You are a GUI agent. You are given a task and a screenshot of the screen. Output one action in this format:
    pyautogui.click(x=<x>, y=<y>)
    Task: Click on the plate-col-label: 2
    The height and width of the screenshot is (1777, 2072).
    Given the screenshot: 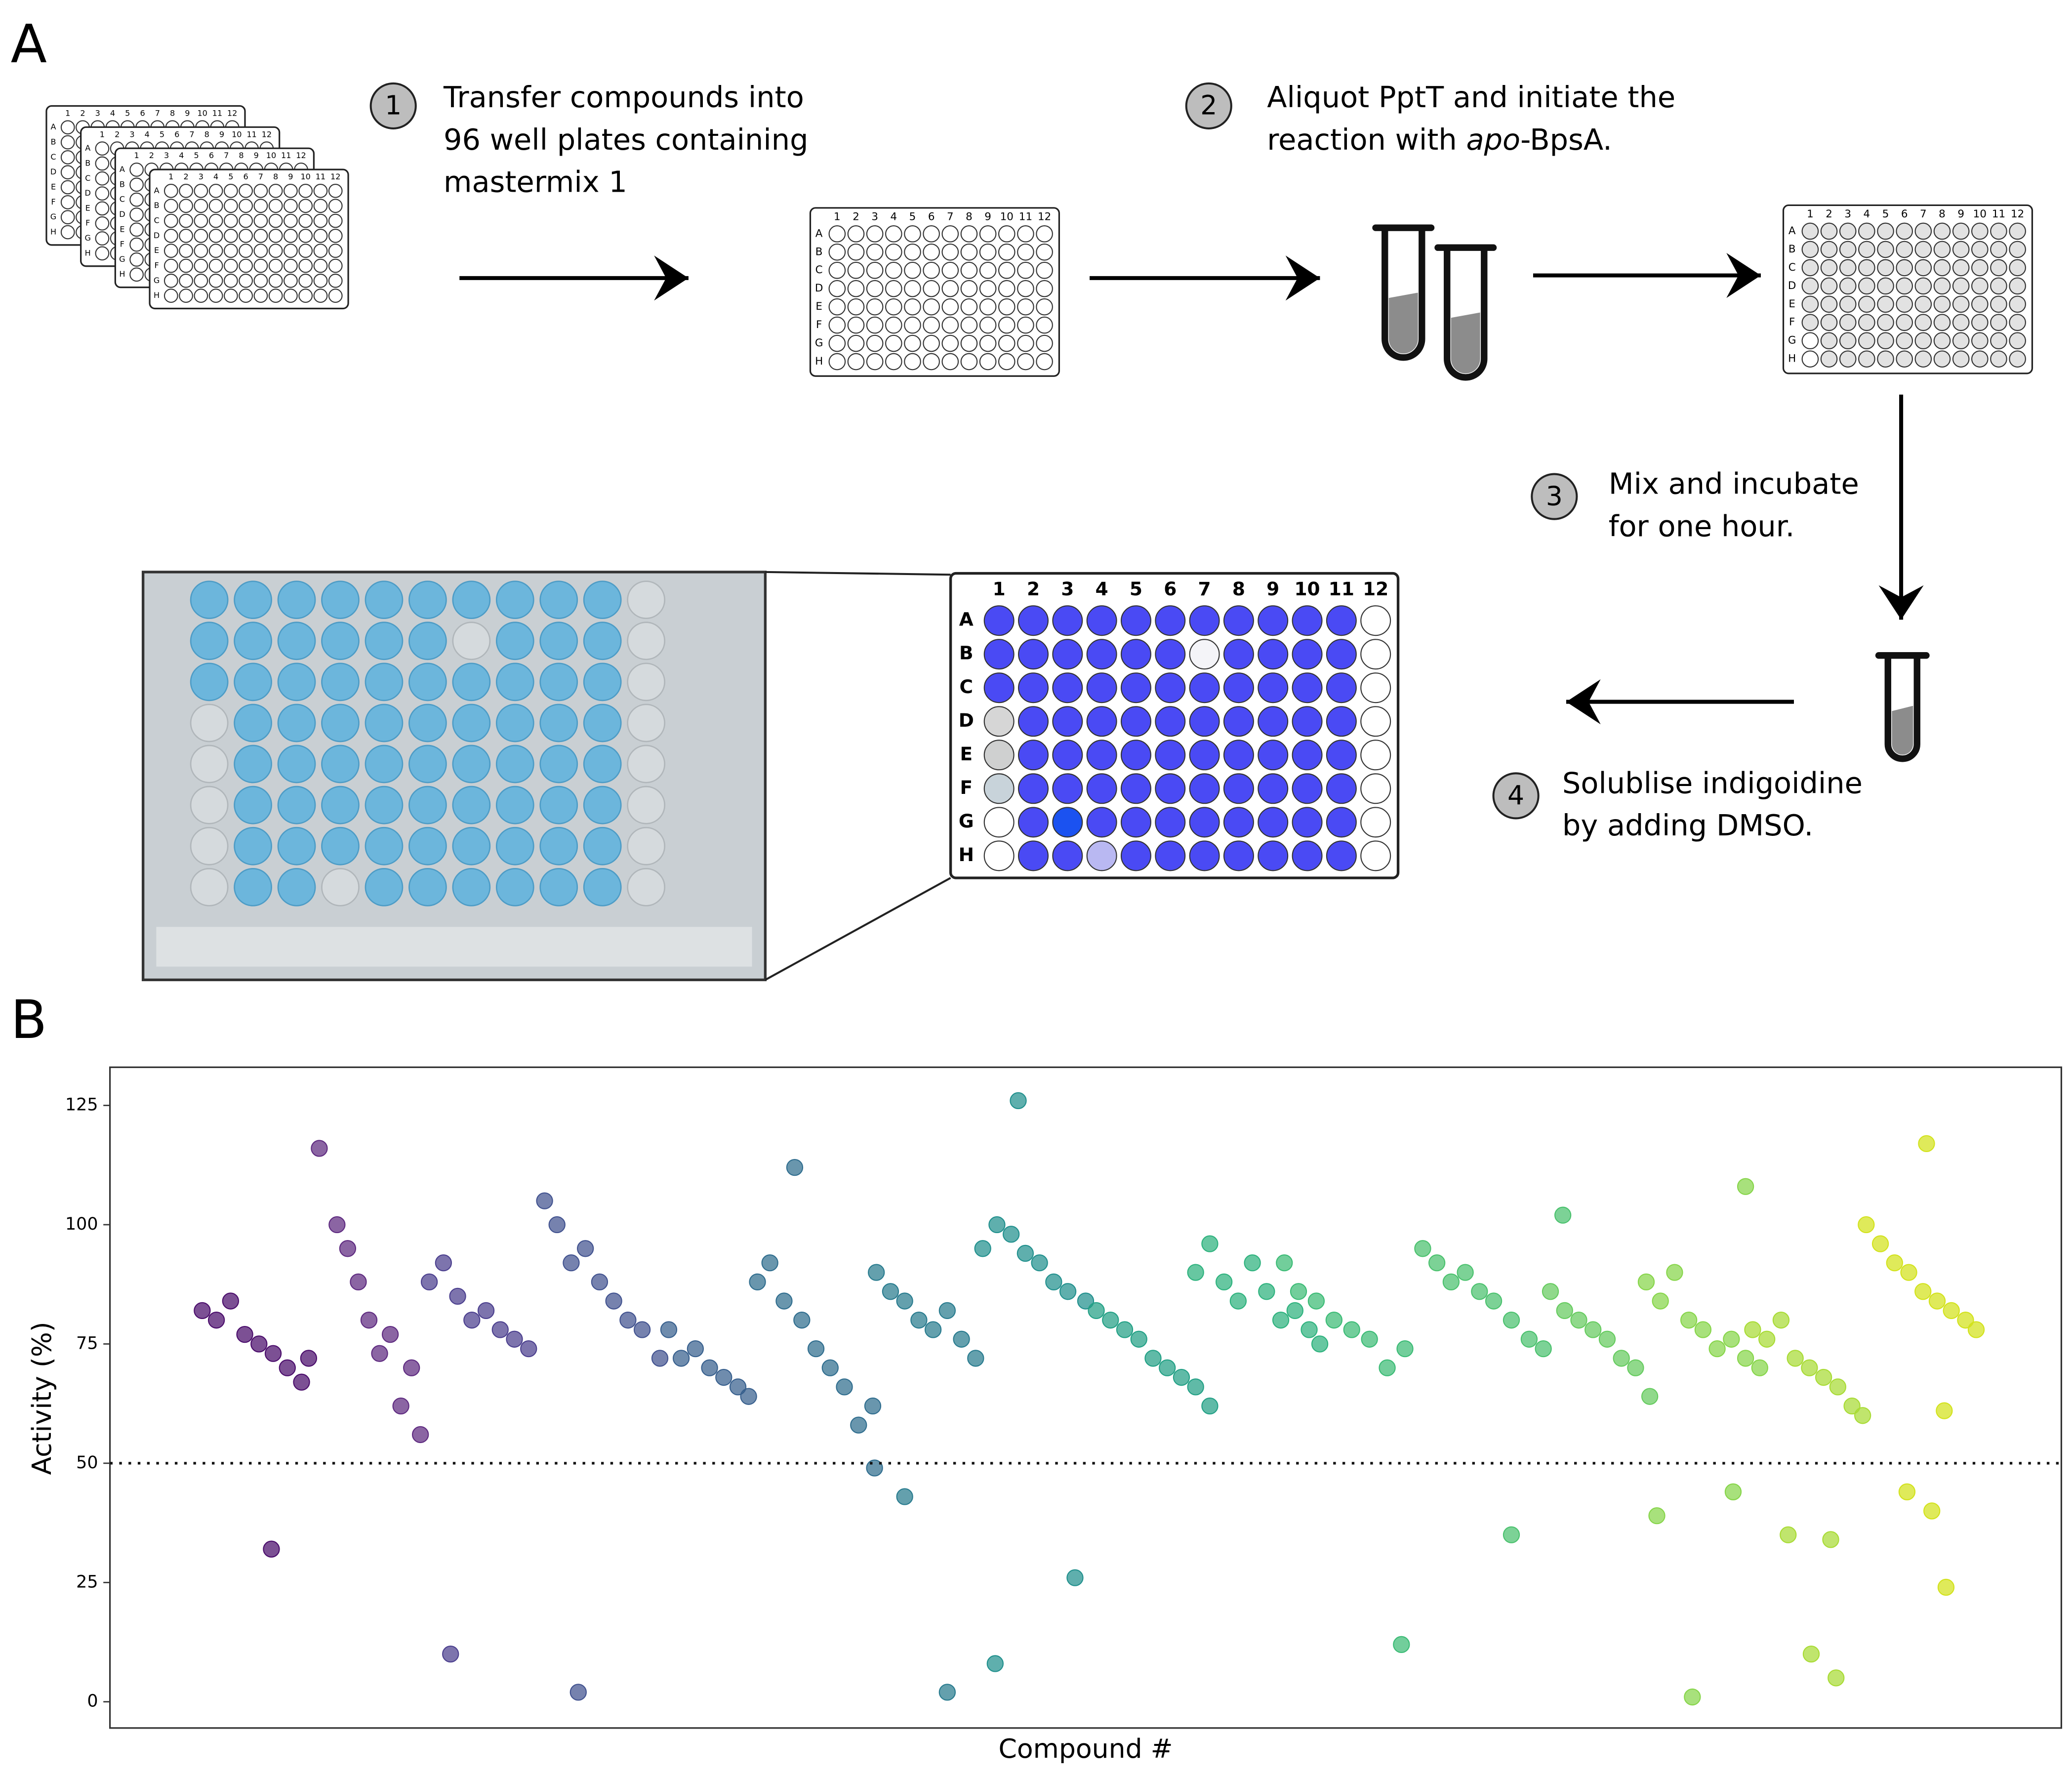 What is the action you would take?
    pyautogui.click(x=82, y=113)
    